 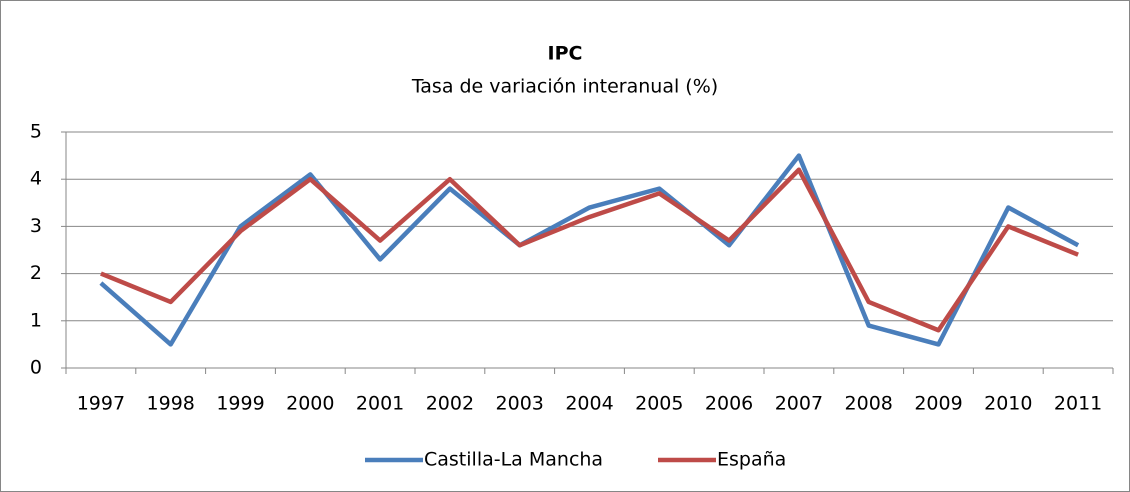 I want to click on y-tick-label: 2, so click(x=36, y=273).